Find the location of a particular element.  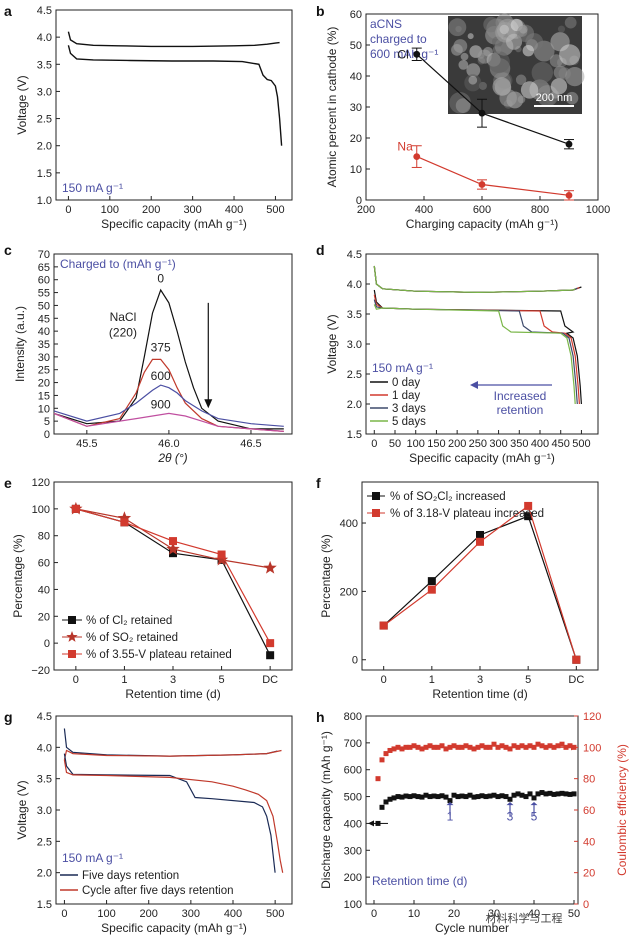

panel-e-ytick-label: 80 is located at coordinates (44, 537).